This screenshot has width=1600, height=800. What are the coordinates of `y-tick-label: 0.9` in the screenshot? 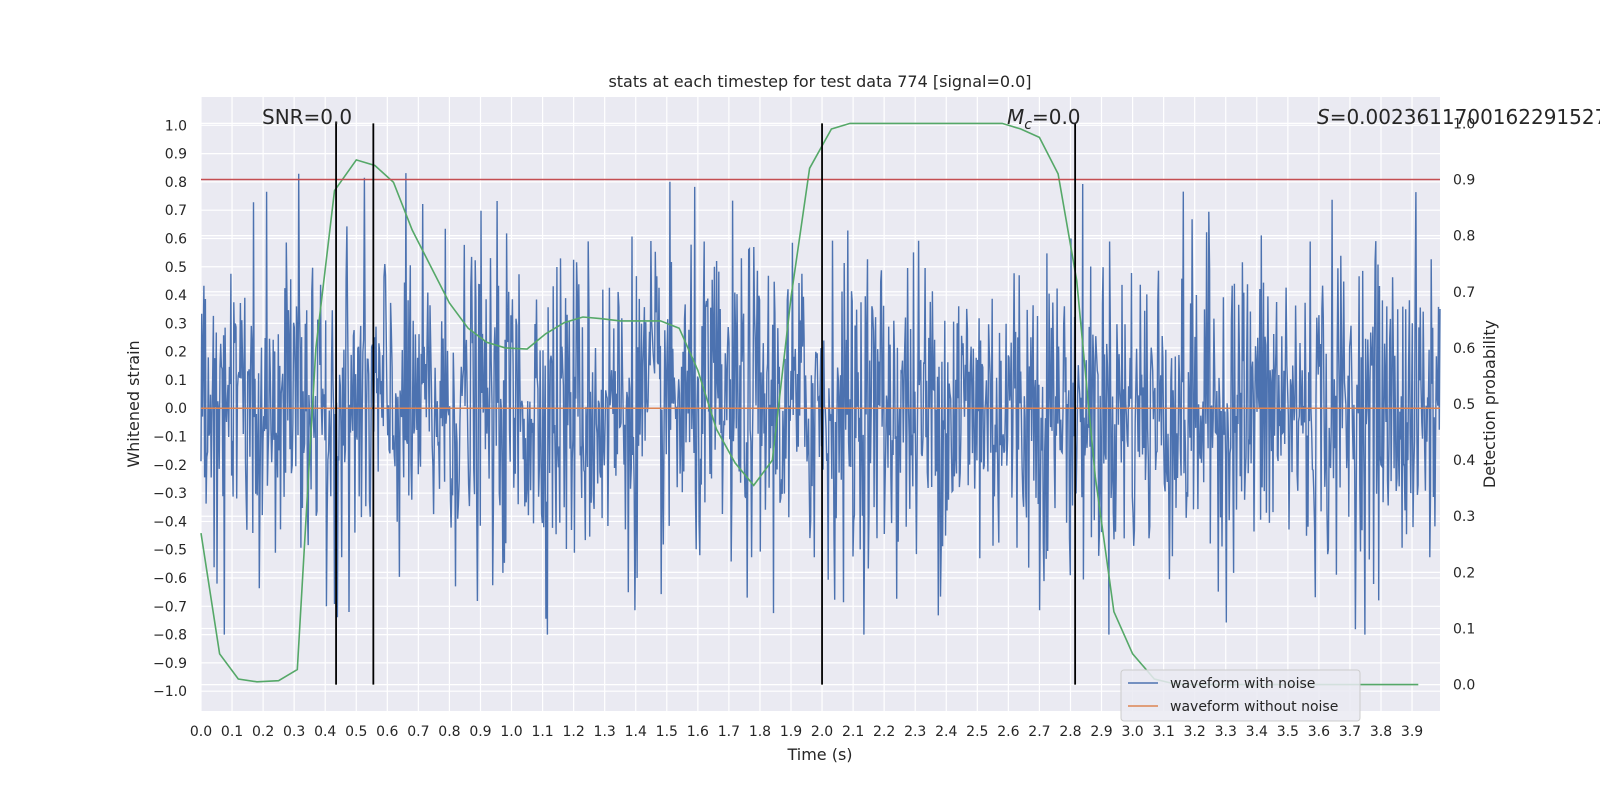 It's located at (176, 155).